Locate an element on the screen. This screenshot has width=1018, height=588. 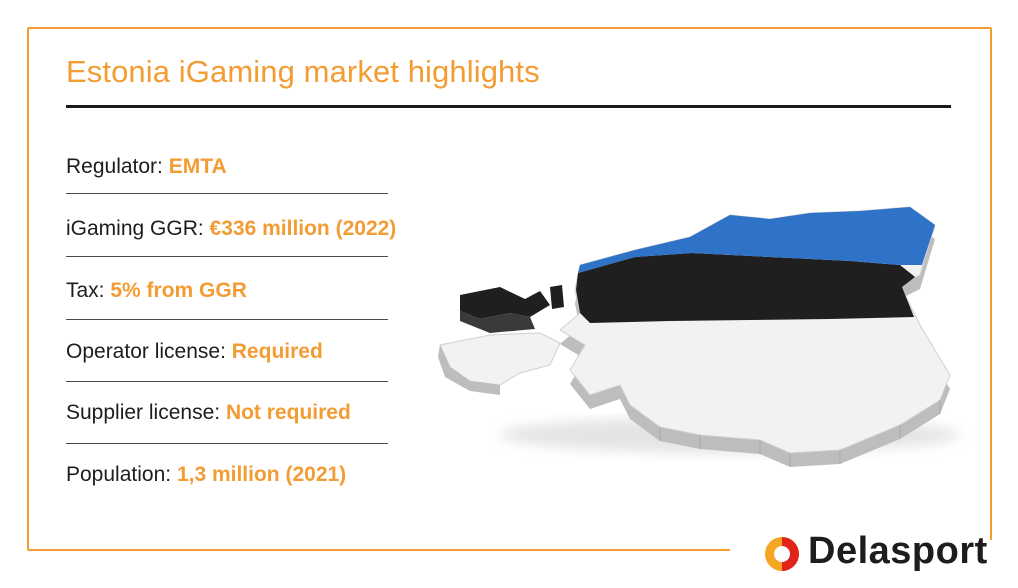
fact-supplier-license: Supplier license: Not required is located at coordinates (231, 413).